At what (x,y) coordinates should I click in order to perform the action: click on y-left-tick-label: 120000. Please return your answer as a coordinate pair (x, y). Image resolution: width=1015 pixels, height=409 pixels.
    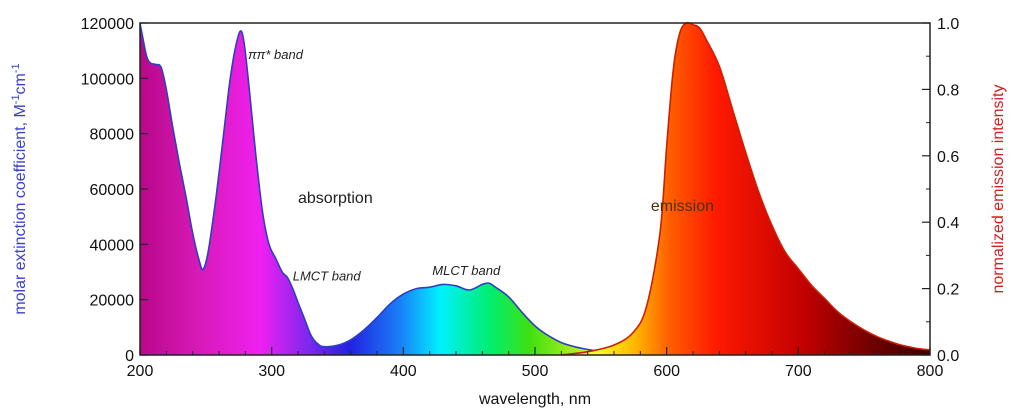
    Looking at the image, I should click on (107, 24).